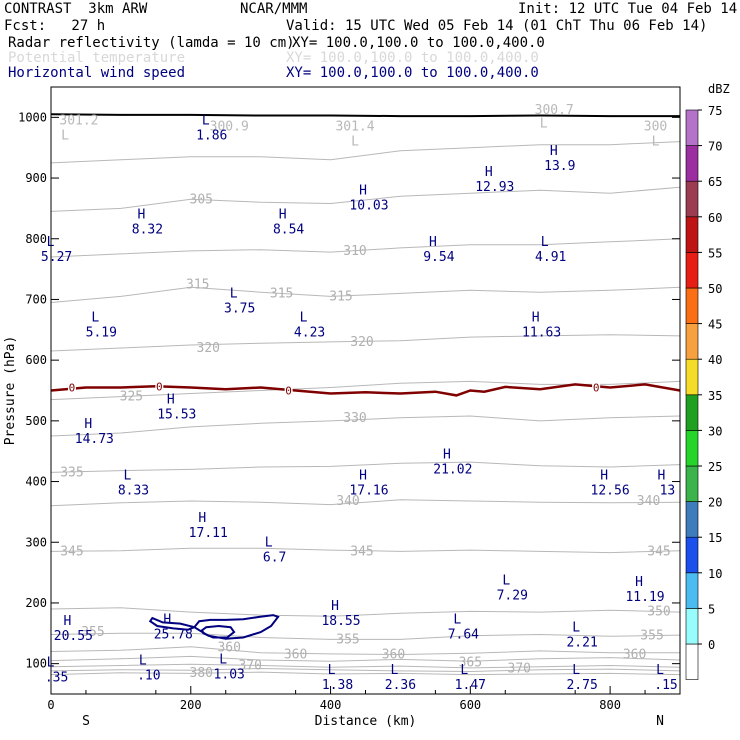  I want to click on wind-extremum-value: 1.86, so click(211, 135).